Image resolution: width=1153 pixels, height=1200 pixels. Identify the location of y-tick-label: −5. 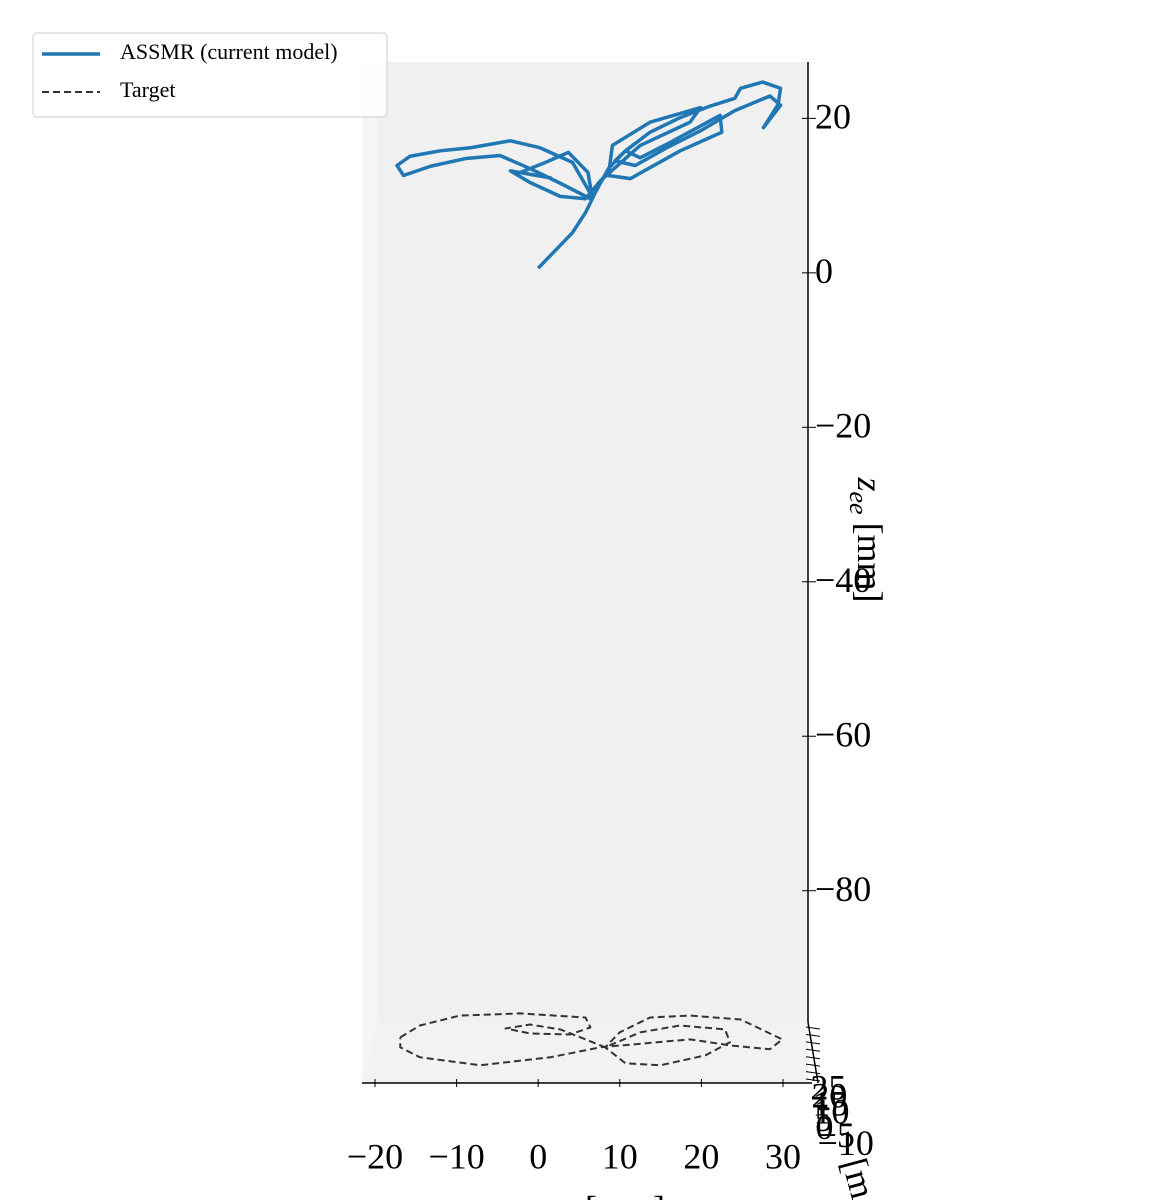
(836, 1135).